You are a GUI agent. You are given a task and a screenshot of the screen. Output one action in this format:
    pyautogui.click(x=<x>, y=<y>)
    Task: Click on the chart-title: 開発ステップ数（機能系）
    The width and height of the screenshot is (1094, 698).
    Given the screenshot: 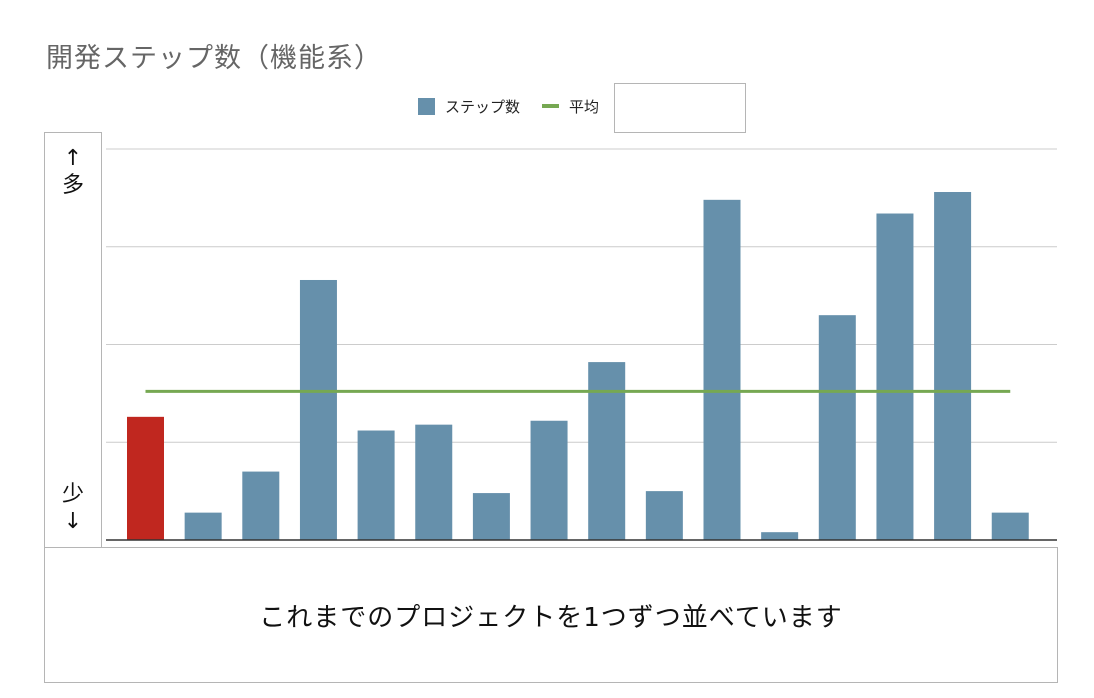 What is the action you would take?
    pyautogui.click(x=214, y=58)
    